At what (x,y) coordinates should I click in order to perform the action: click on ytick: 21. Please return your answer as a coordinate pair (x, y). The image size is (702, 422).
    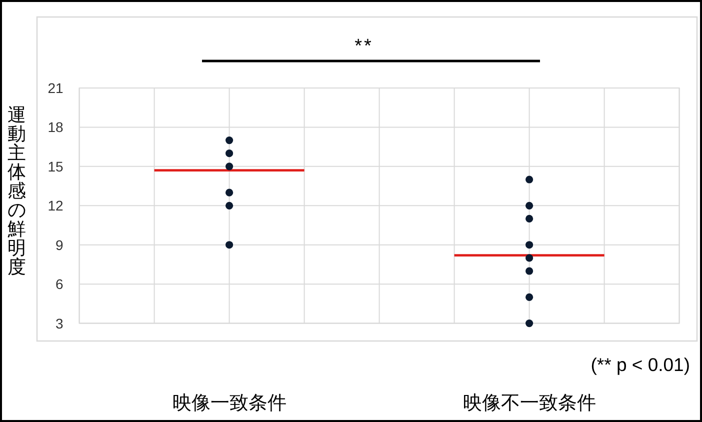
    Looking at the image, I should click on (56, 88).